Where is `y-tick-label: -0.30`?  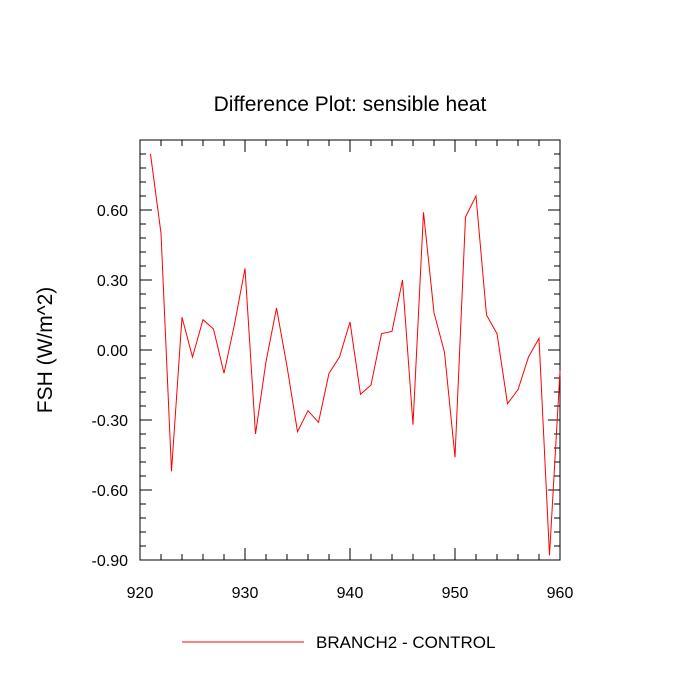 y-tick-label: -0.30 is located at coordinates (110, 421).